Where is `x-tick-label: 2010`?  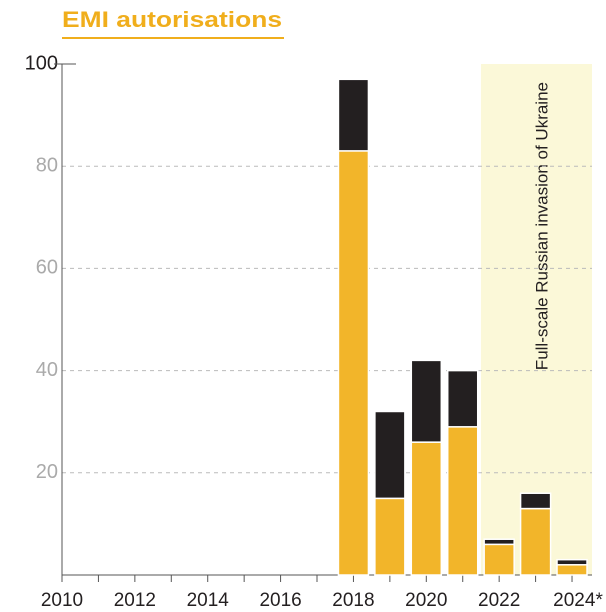 x-tick-label: 2010 is located at coordinates (62, 600).